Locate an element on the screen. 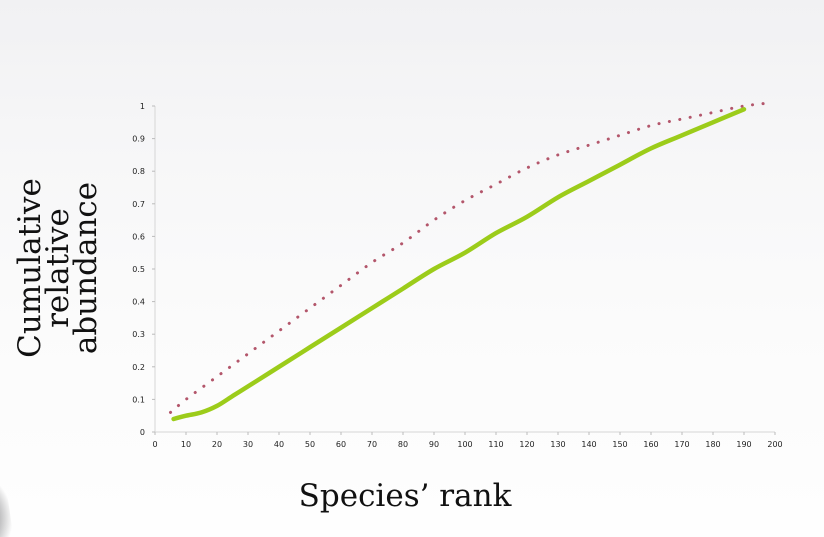  y-tick-label: 0.3 is located at coordinates (138, 334).